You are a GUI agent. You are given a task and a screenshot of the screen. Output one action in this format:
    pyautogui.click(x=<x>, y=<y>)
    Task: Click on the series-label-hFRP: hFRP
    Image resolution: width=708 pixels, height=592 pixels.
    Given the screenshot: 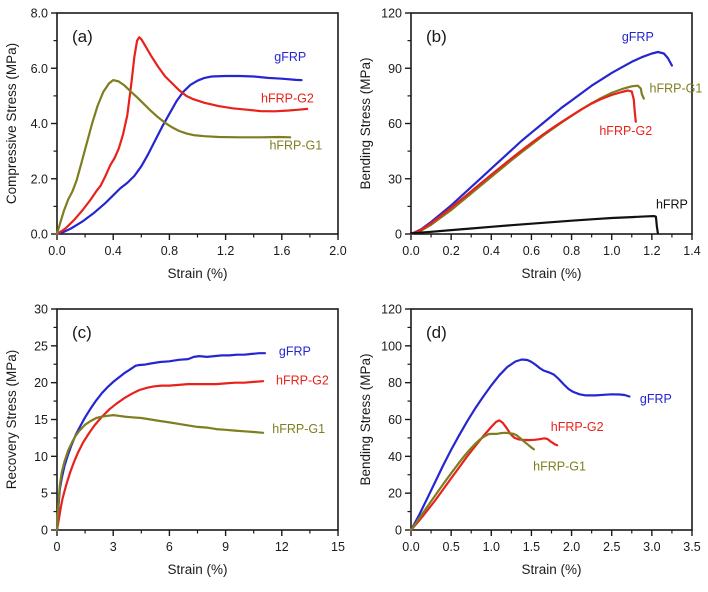 What is the action you would take?
    pyautogui.click(x=672, y=205)
    